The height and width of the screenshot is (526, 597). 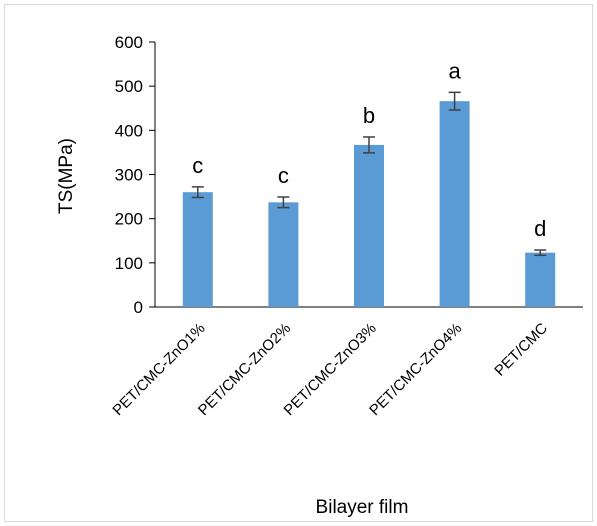 I want to click on y-tick-label: 100, so click(x=129, y=263).